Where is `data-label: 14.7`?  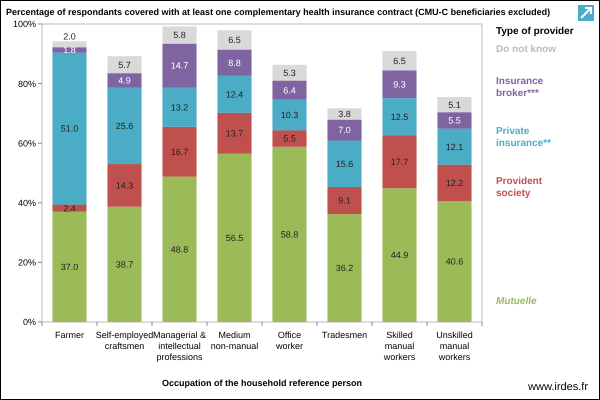
data-label: 14.7 is located at coordinates (179, 65).